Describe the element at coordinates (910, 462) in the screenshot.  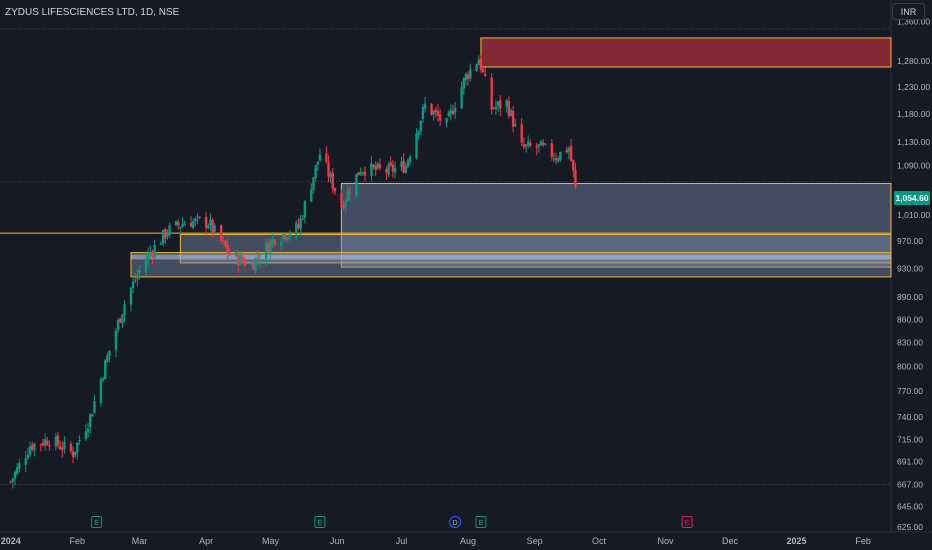
I see `price-tick-label: 691.00` at that location.